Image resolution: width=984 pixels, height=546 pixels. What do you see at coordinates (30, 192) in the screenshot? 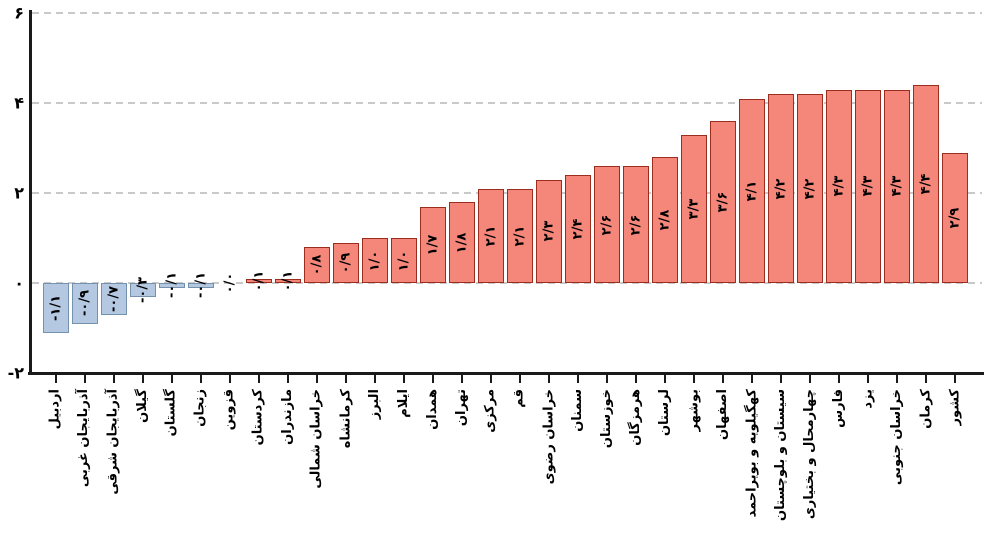
I see `y-axis` at bounding box center [30, 192].